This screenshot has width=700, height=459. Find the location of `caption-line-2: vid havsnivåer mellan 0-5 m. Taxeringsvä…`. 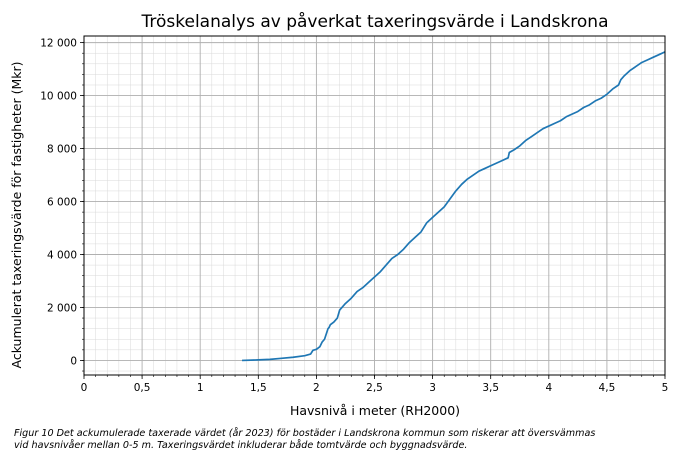

caption-line-2: vid havsnivåer mellan 0-5 m. Taxeringsvä… is located at coordinates (241, 445).